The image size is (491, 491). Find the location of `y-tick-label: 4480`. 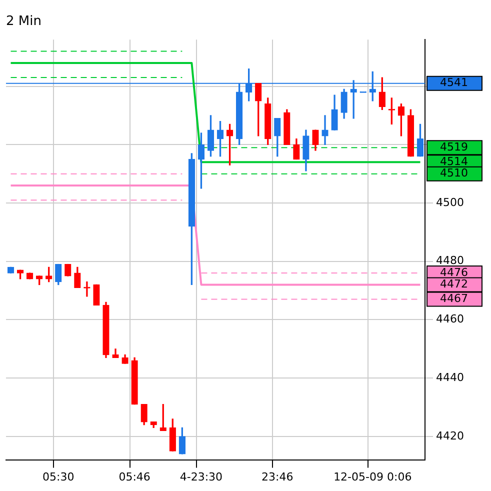

y-tick-label: 4480 is located at coordinates (450, 261).